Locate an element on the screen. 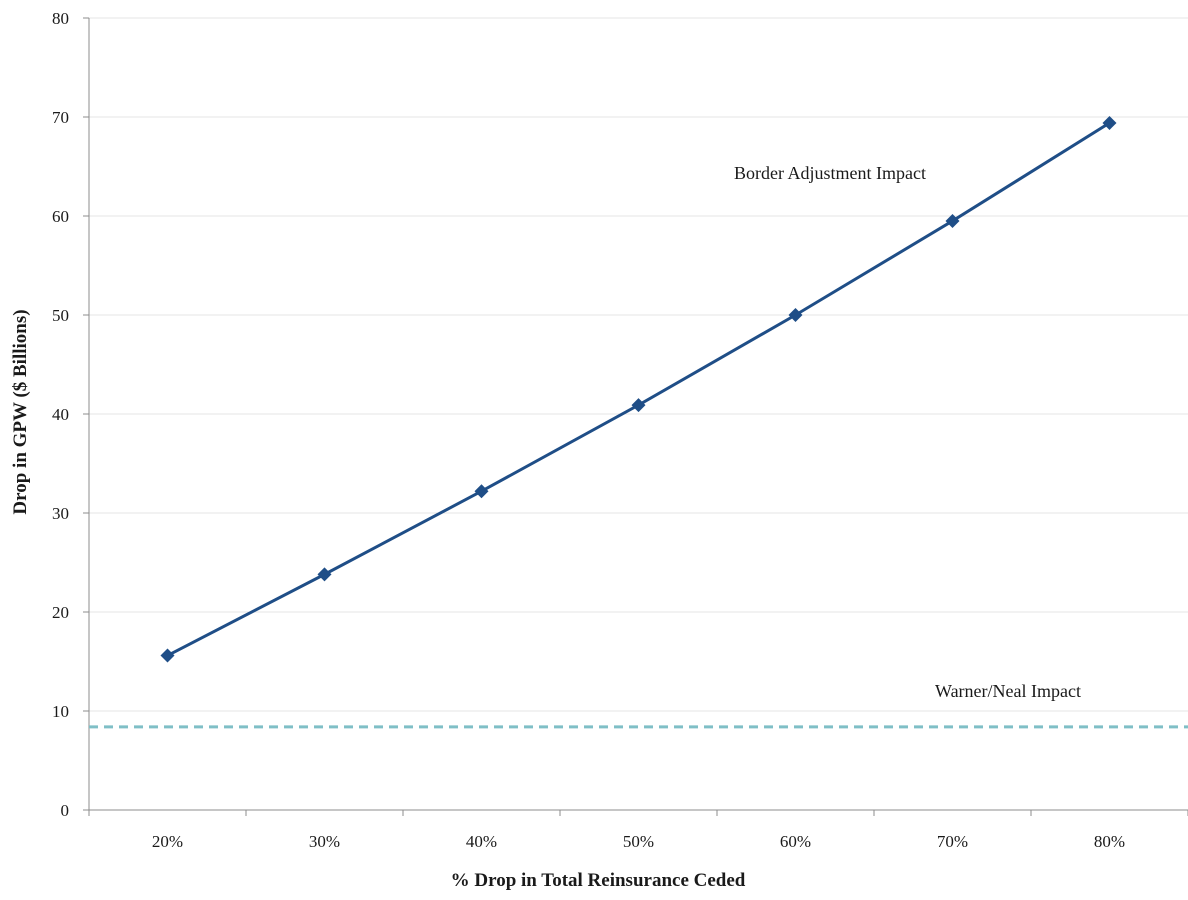 This screenshot has height=900, width=1188. y-tick-label: 0 is located at coordinates (65, 810).